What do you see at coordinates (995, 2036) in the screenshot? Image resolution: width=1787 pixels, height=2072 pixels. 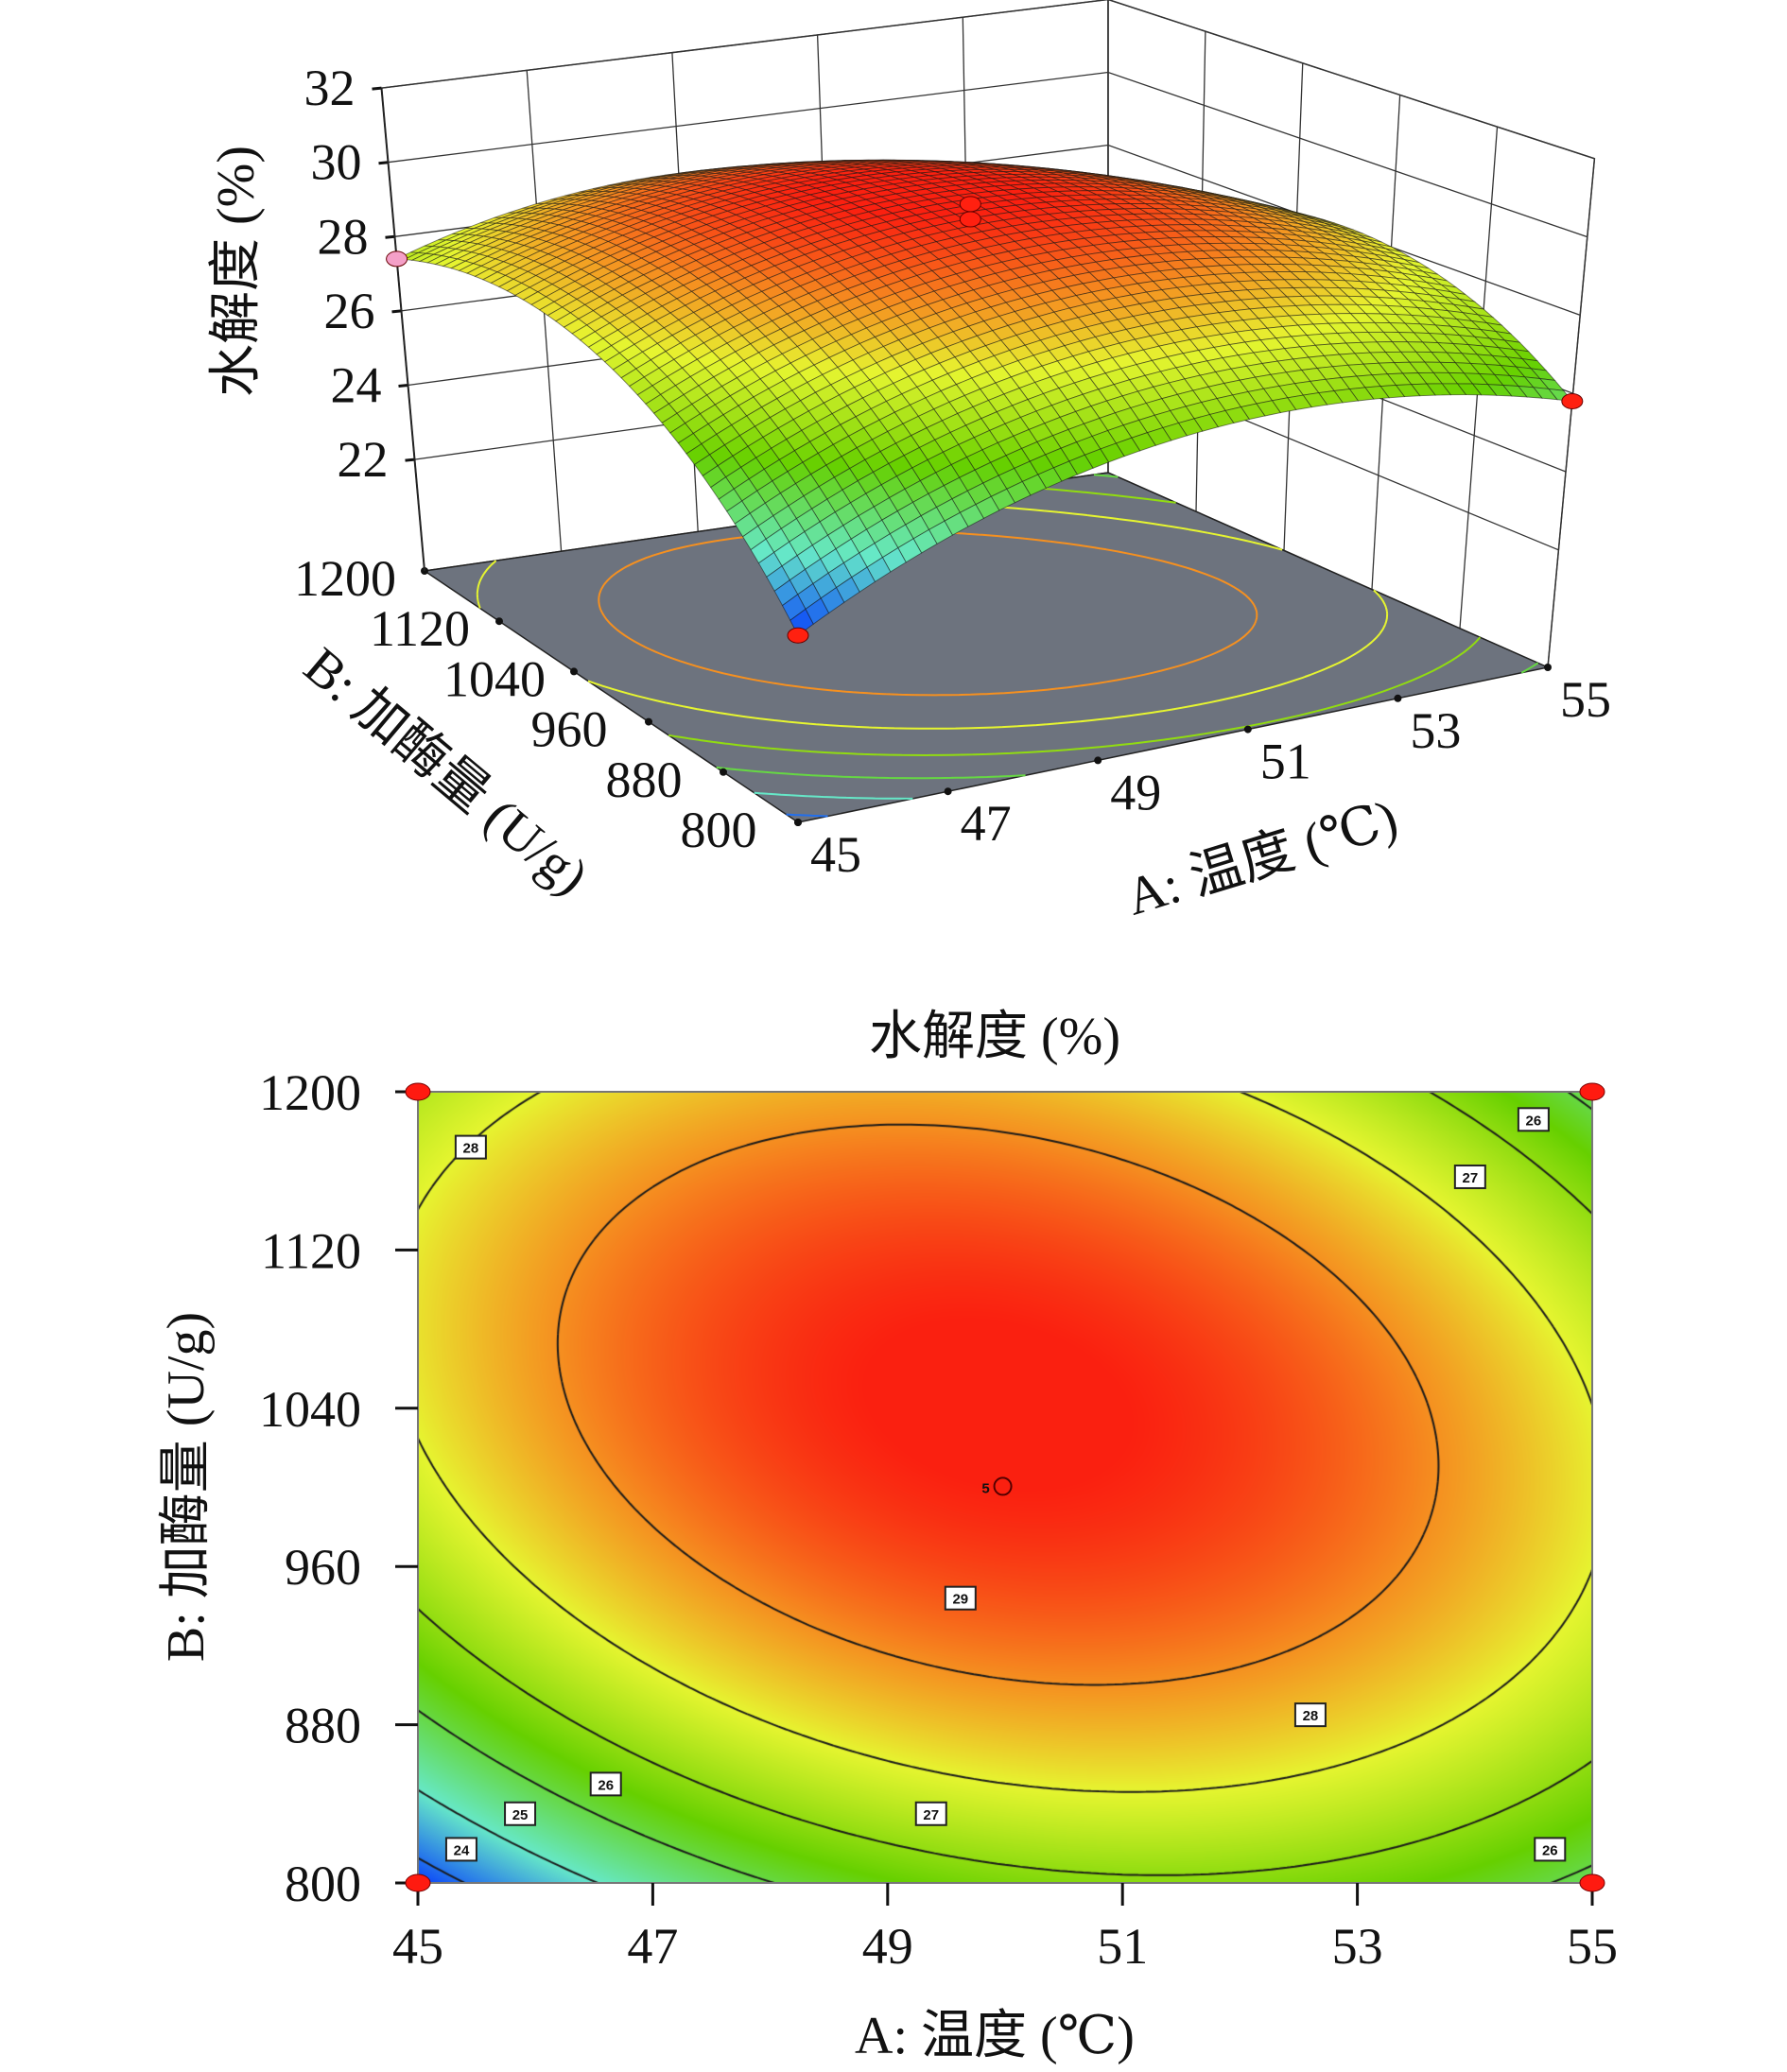 I see `x-axis-title: A: 温度 (℃)` at bounding box center [995, 2036].